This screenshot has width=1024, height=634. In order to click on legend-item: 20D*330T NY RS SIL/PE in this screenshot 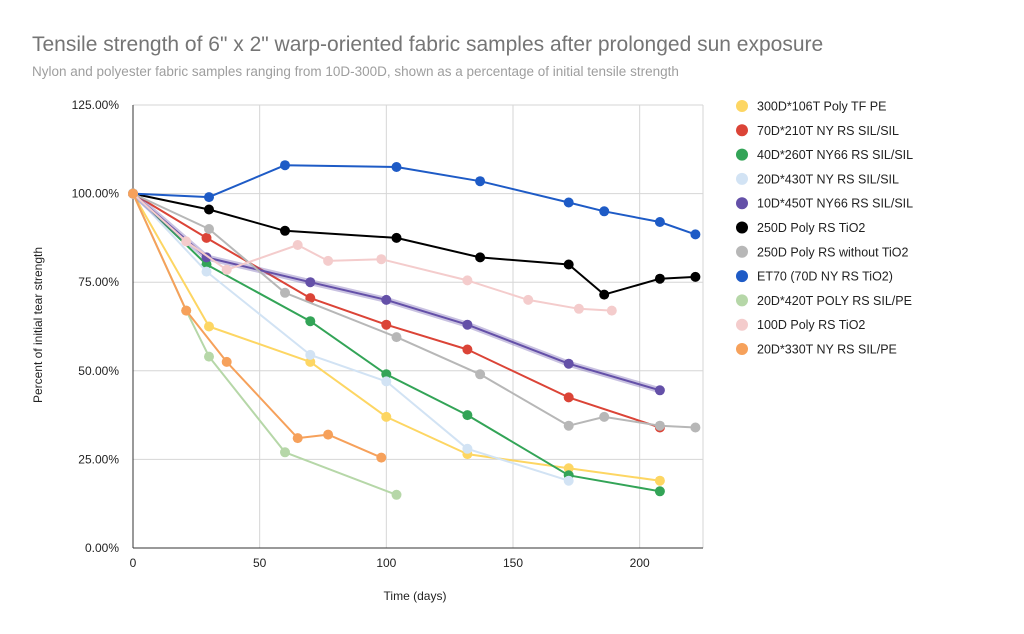, I will do `click(816, 350)`.